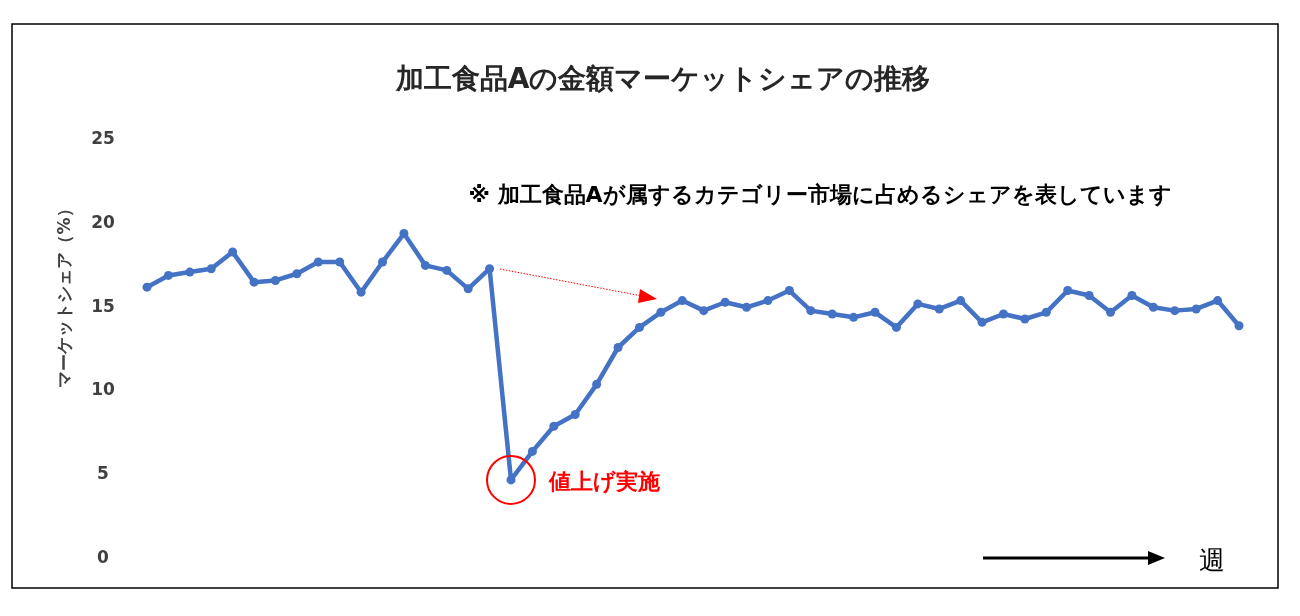  Describe the element at coordinates (103, 473) in the screenshot. I see `y-tick-label: 5` at that location.